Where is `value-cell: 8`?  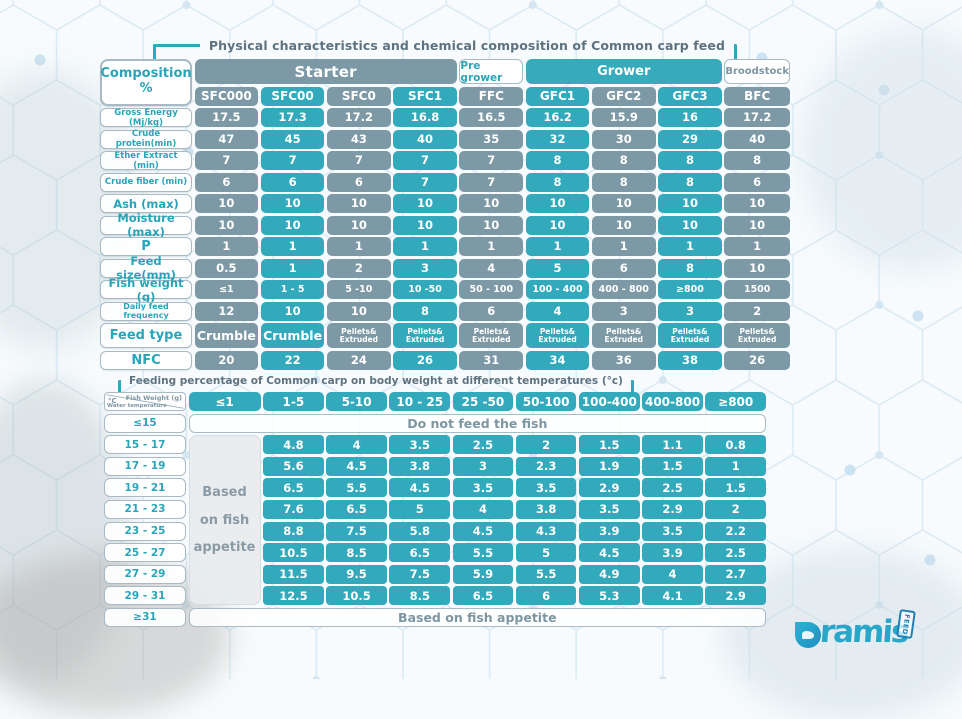
value-cell: 8 is located at coordinates (557, 160).